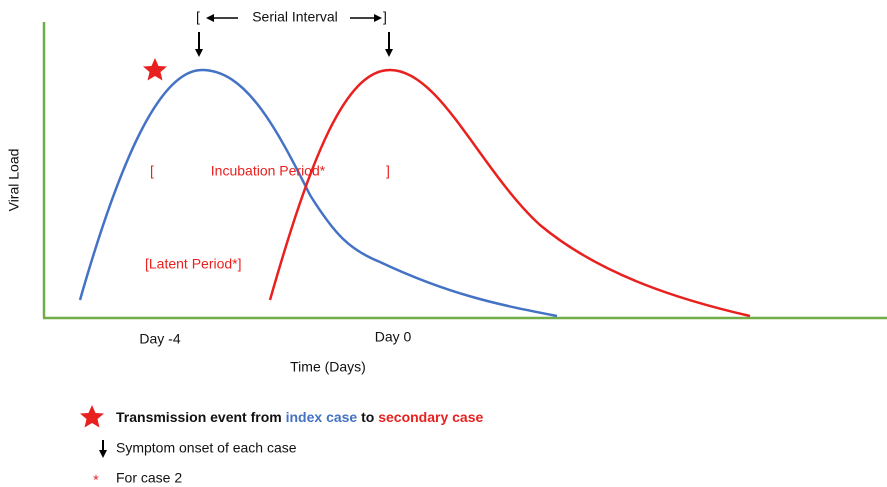 The height and width of the screenshot is (487, 887). I want to click on serial-interval-label: Serial Interval, so click(295, 17).